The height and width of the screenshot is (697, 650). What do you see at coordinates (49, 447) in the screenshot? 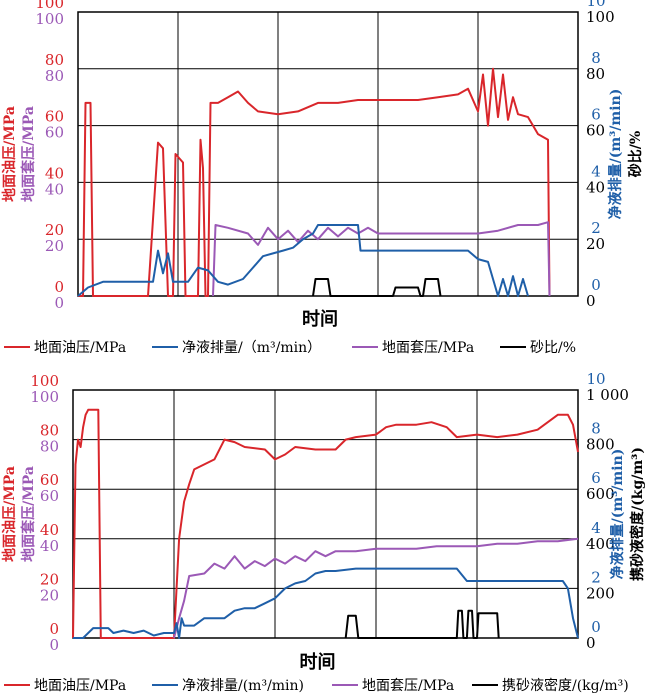
I see `casing-tick-1-4: 80` at bounding box center [49, 447].